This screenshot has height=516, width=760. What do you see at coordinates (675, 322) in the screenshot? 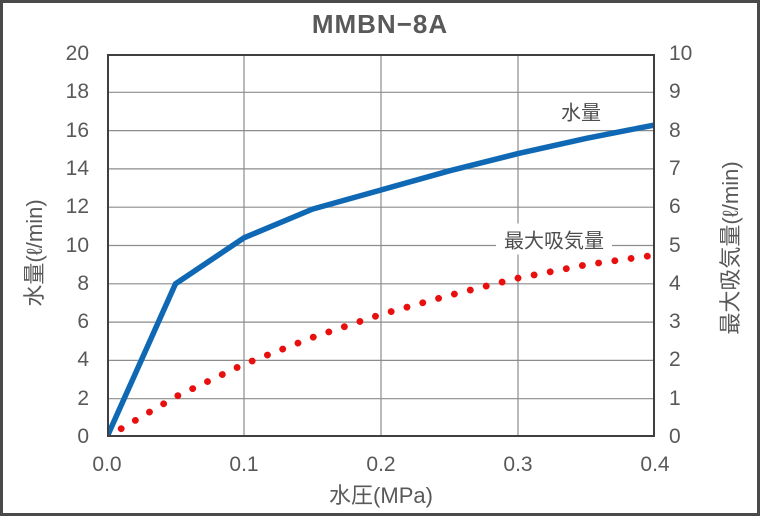
I see `y-right-tick-3: 3` at bounding box center [675, 322].